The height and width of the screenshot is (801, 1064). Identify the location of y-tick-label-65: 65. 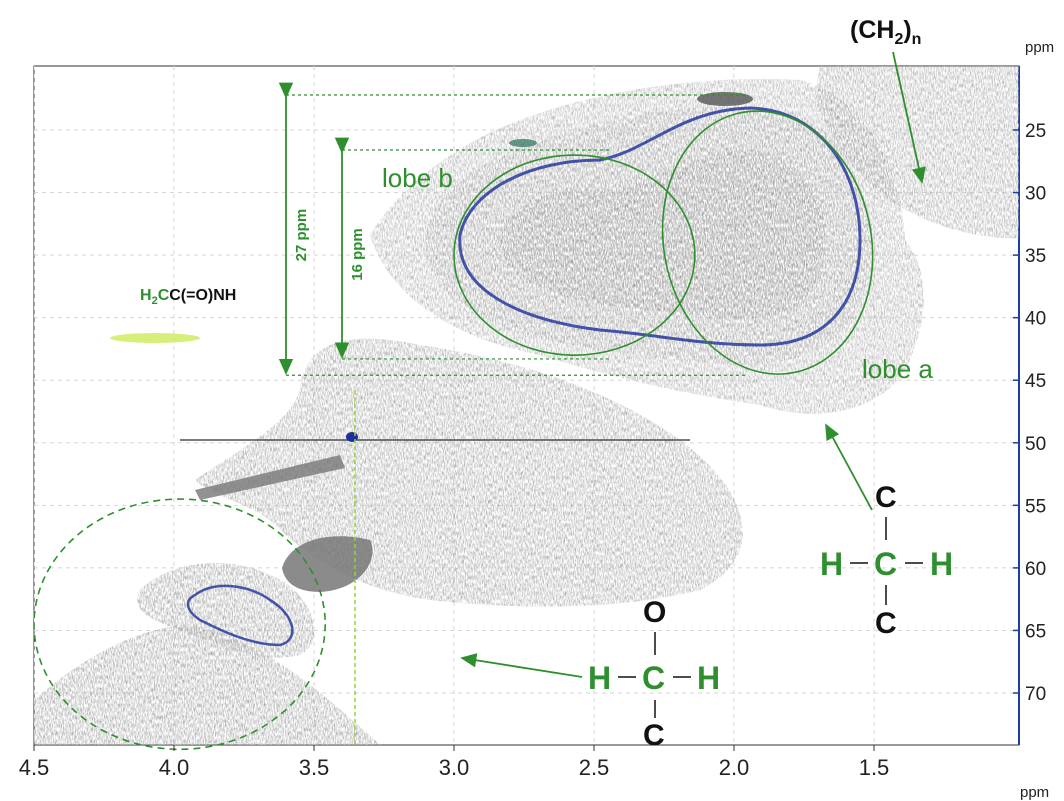
(1035, 631).